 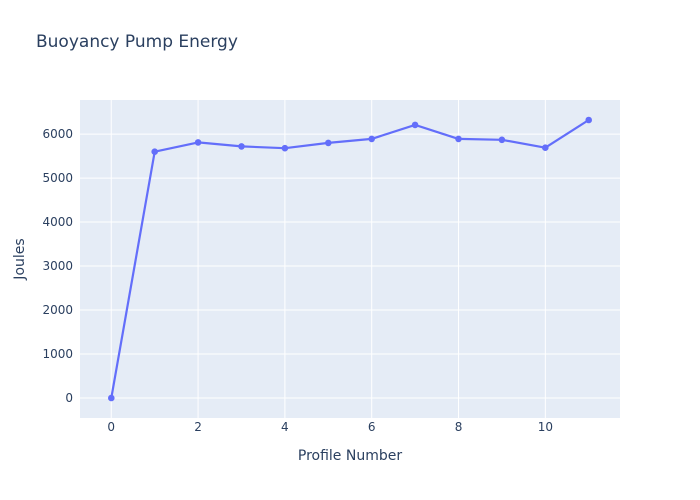 I want to click on y-tick-label: 4000, so click(x=57, y=222).